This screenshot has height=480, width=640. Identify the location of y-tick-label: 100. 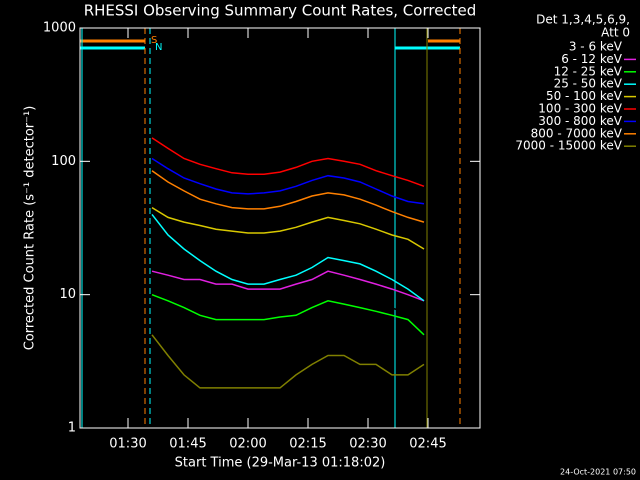
(63, 161).